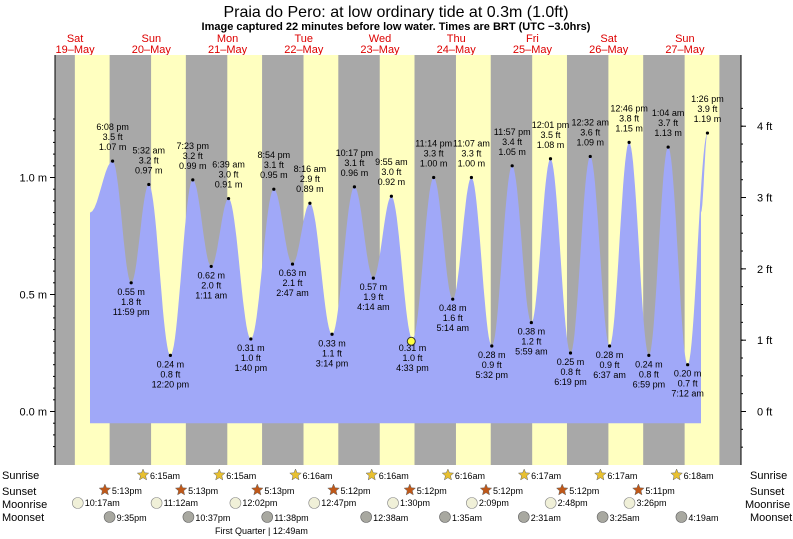 The height and width of the screenshot is (539, 793). What do you see at coordinates (33, 413) in the screenshot?
I see `left-tick-label: 0.0 m` at bounding box center [33, 413].